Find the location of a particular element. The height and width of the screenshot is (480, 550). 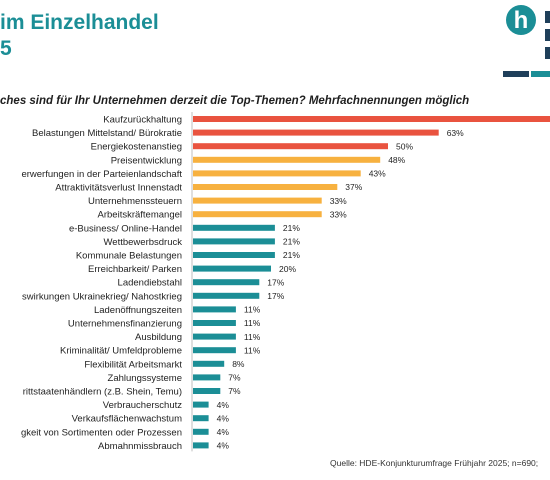

value-label: 50% is located at coordinates (404, 146).